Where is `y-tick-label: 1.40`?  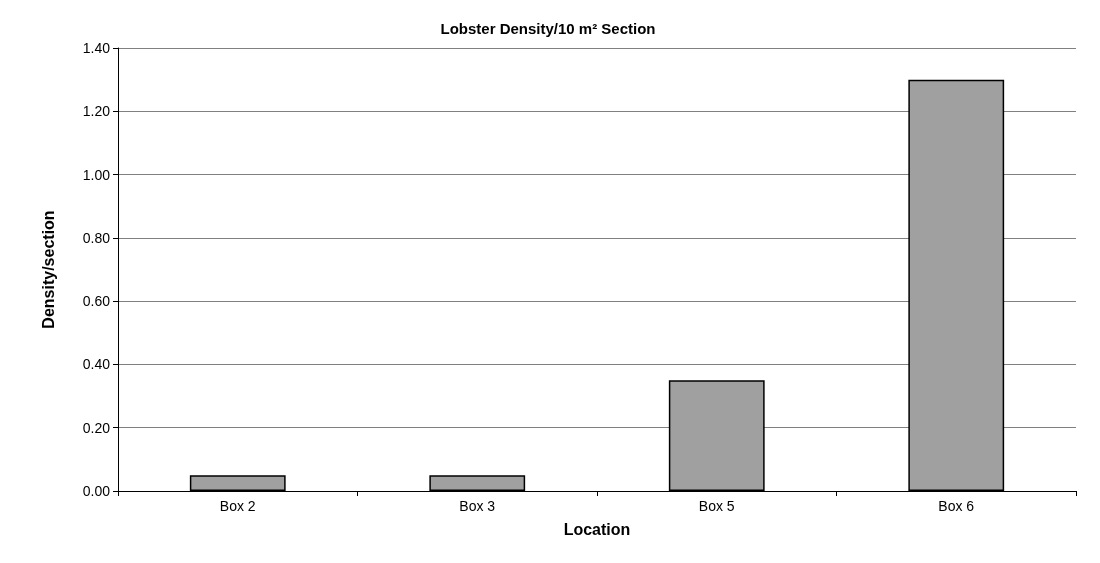
y-tick-label: 1.40 is located at coordinates (96, 48).